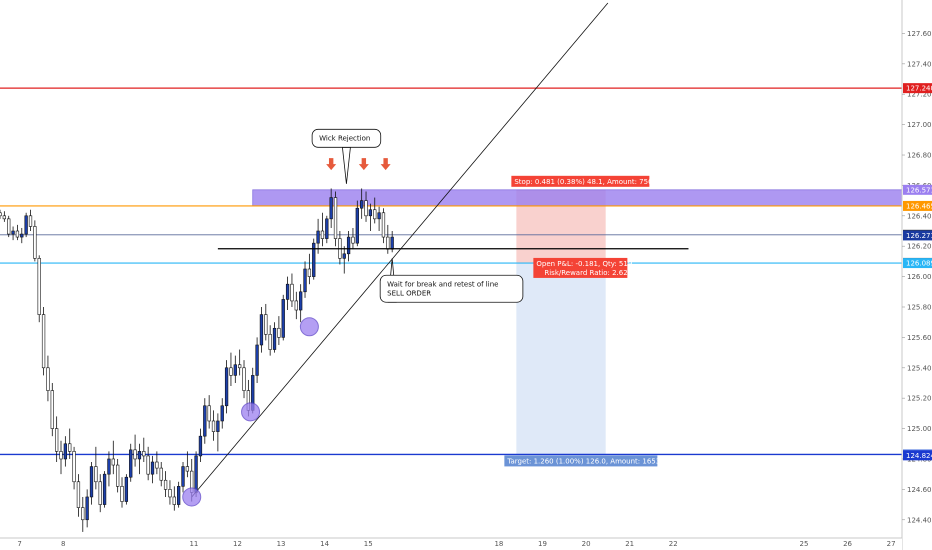  Describe the element at coordinates (919, 216) in the screenshot. I see `price-tick-label: 126.400` at that location.